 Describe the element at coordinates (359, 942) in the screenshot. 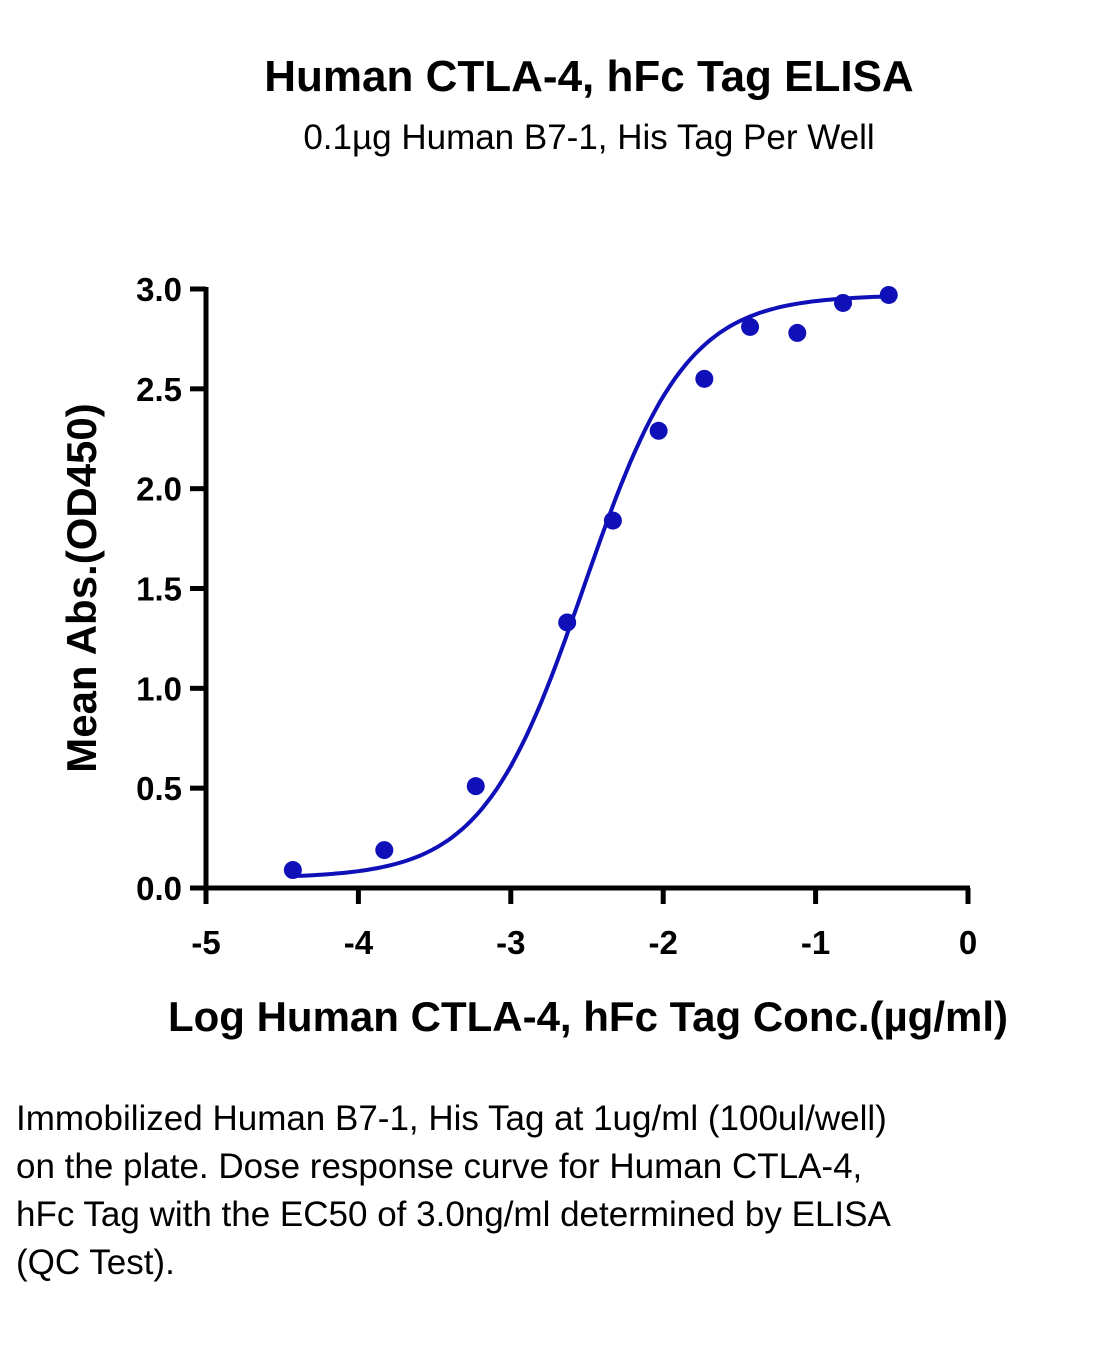

I see `x-tick-label: -4` at that location.